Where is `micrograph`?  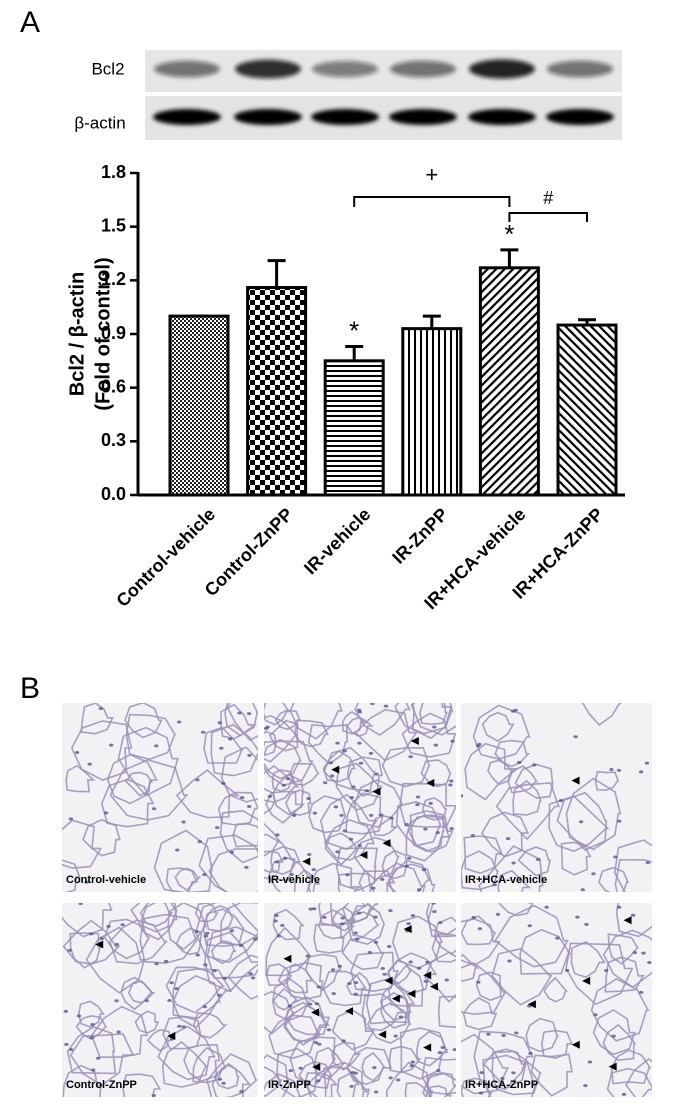
micrograph is located at coordinates (556, 1000).